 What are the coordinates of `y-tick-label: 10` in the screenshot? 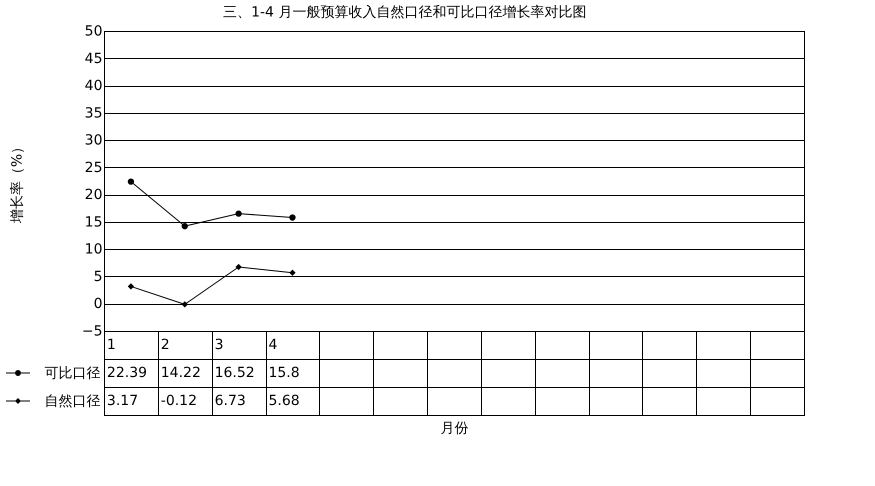 It's located at (93, 250).